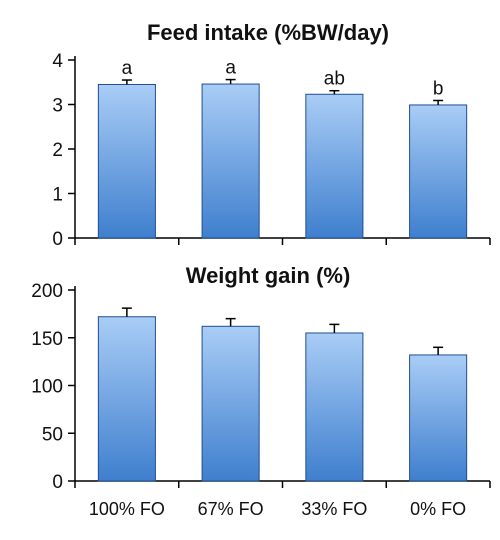  Describe the element at coordinates (47, 339) in the screenshot. I see `y-tick-label: 150` at that location.